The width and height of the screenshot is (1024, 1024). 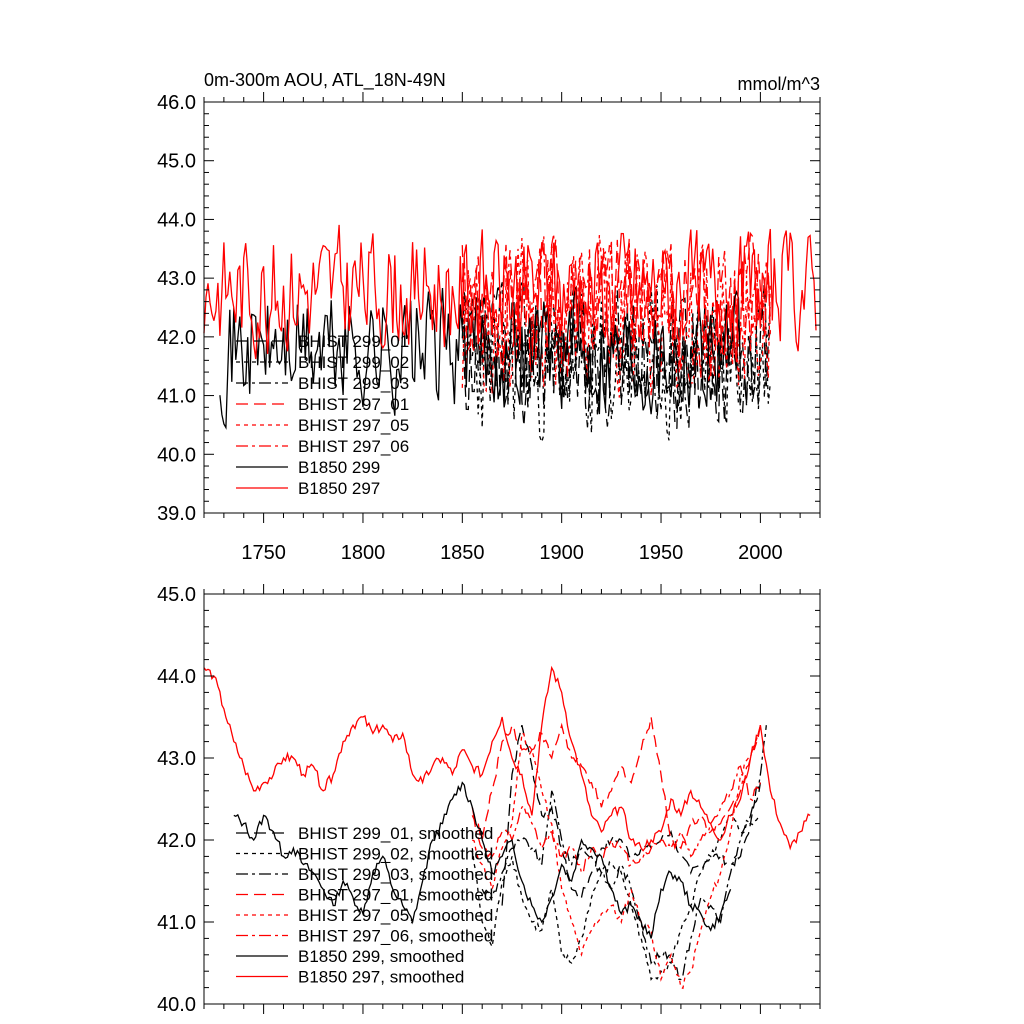 I want to click on x-tick-label: 1950, so click(x=661, y=553).